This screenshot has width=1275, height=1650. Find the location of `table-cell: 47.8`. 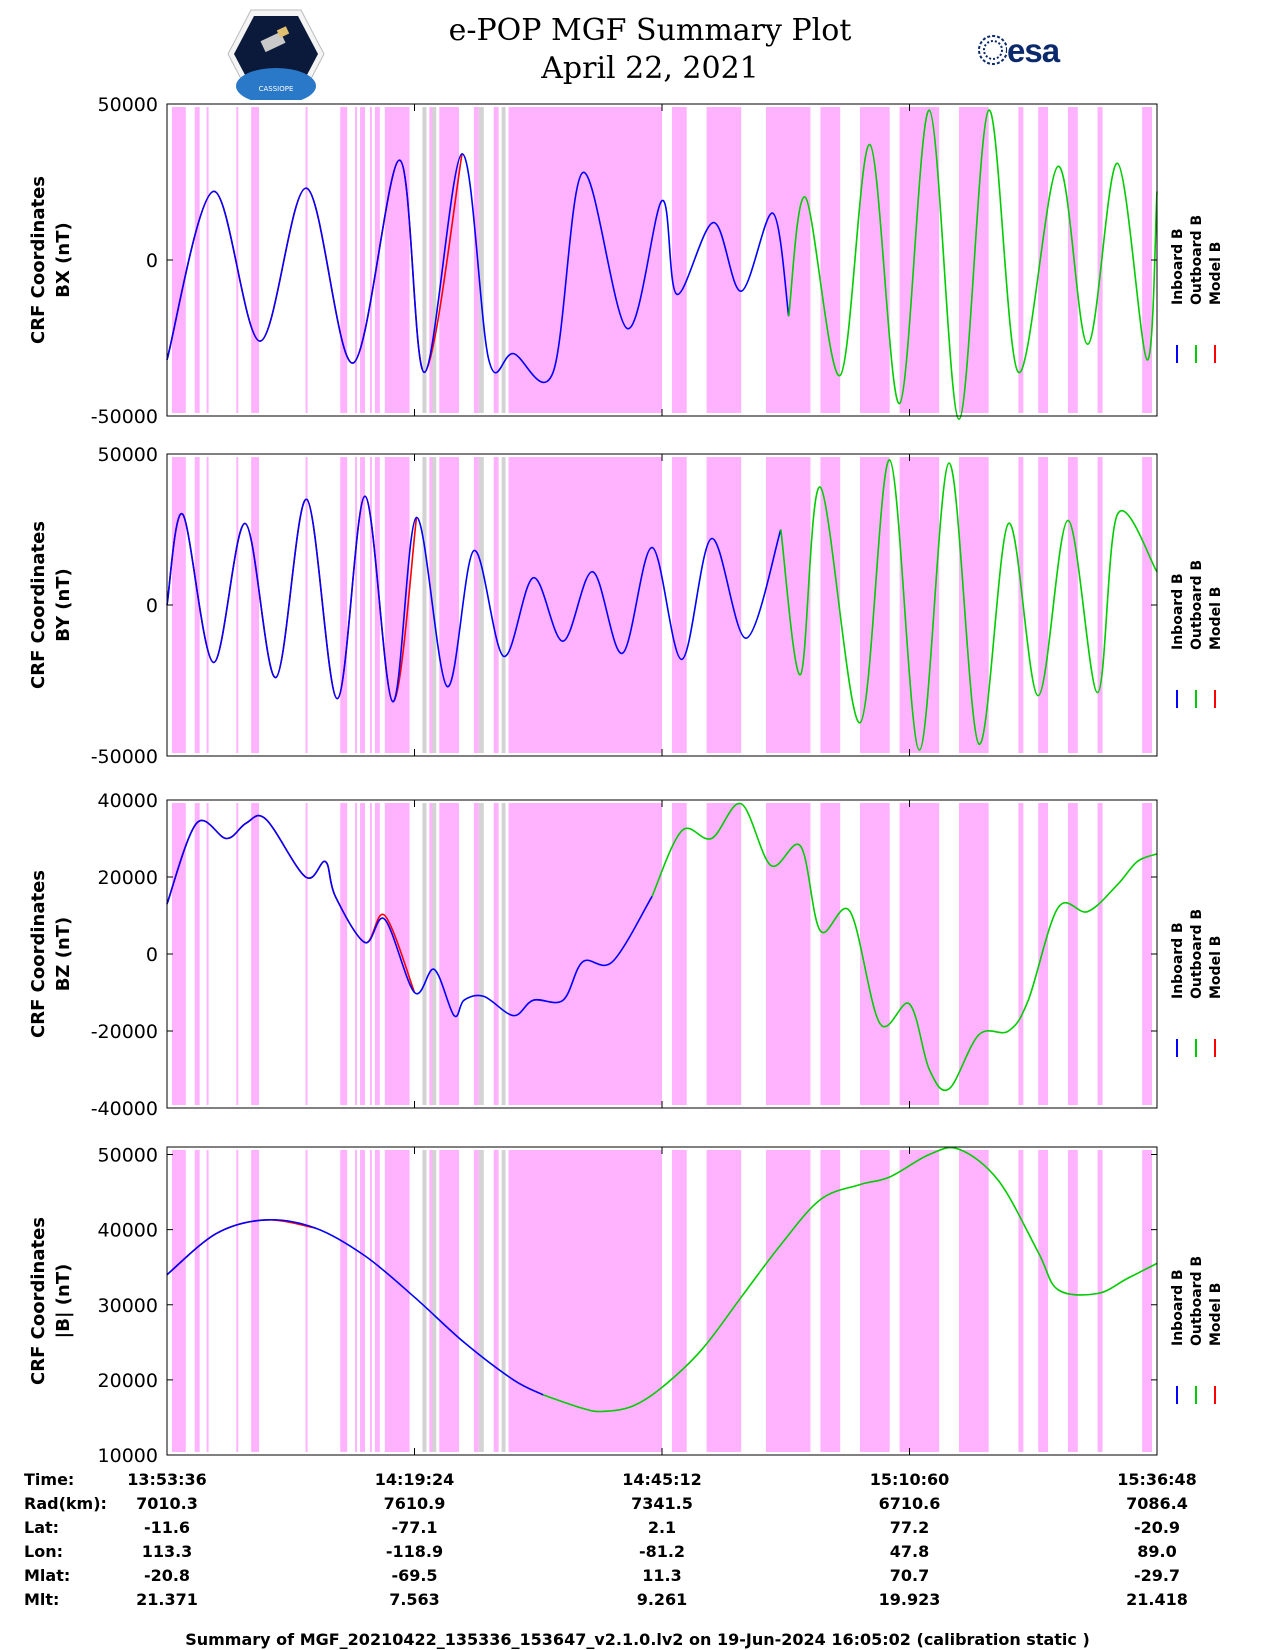

table-cell: 47.8 is located at coordinates (909, 1551).